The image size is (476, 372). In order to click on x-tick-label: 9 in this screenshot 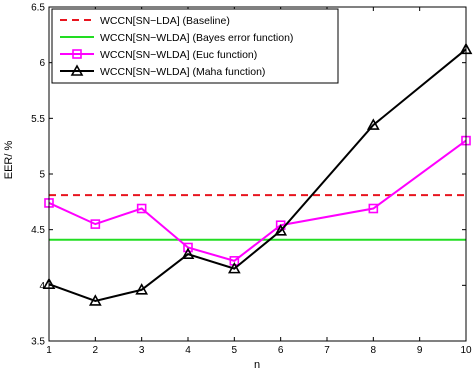, I will do `click(420, 350)`.